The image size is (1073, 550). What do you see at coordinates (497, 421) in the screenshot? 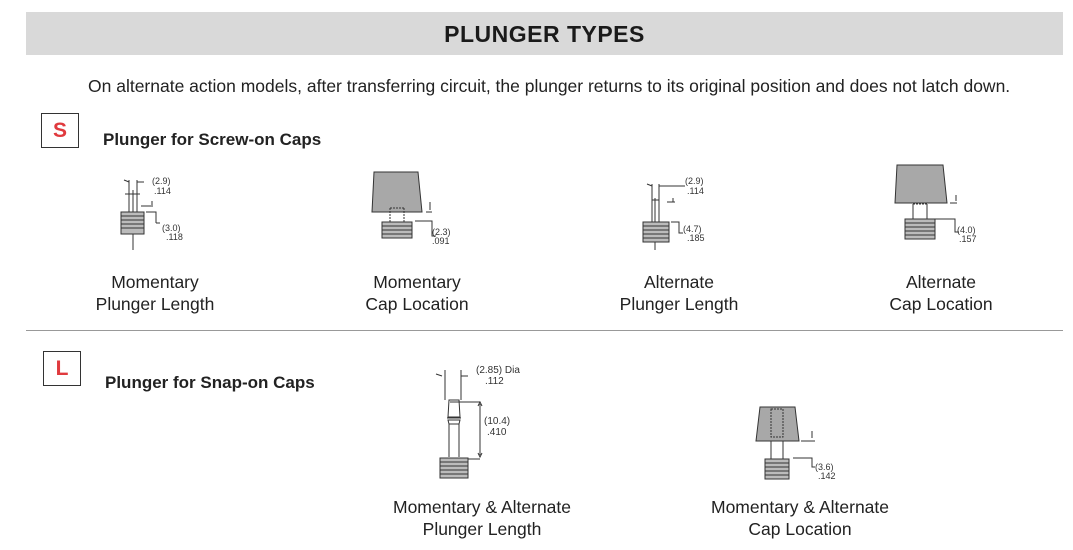
I see `svg-text: (10.4)` at bounding box center [497, 421].